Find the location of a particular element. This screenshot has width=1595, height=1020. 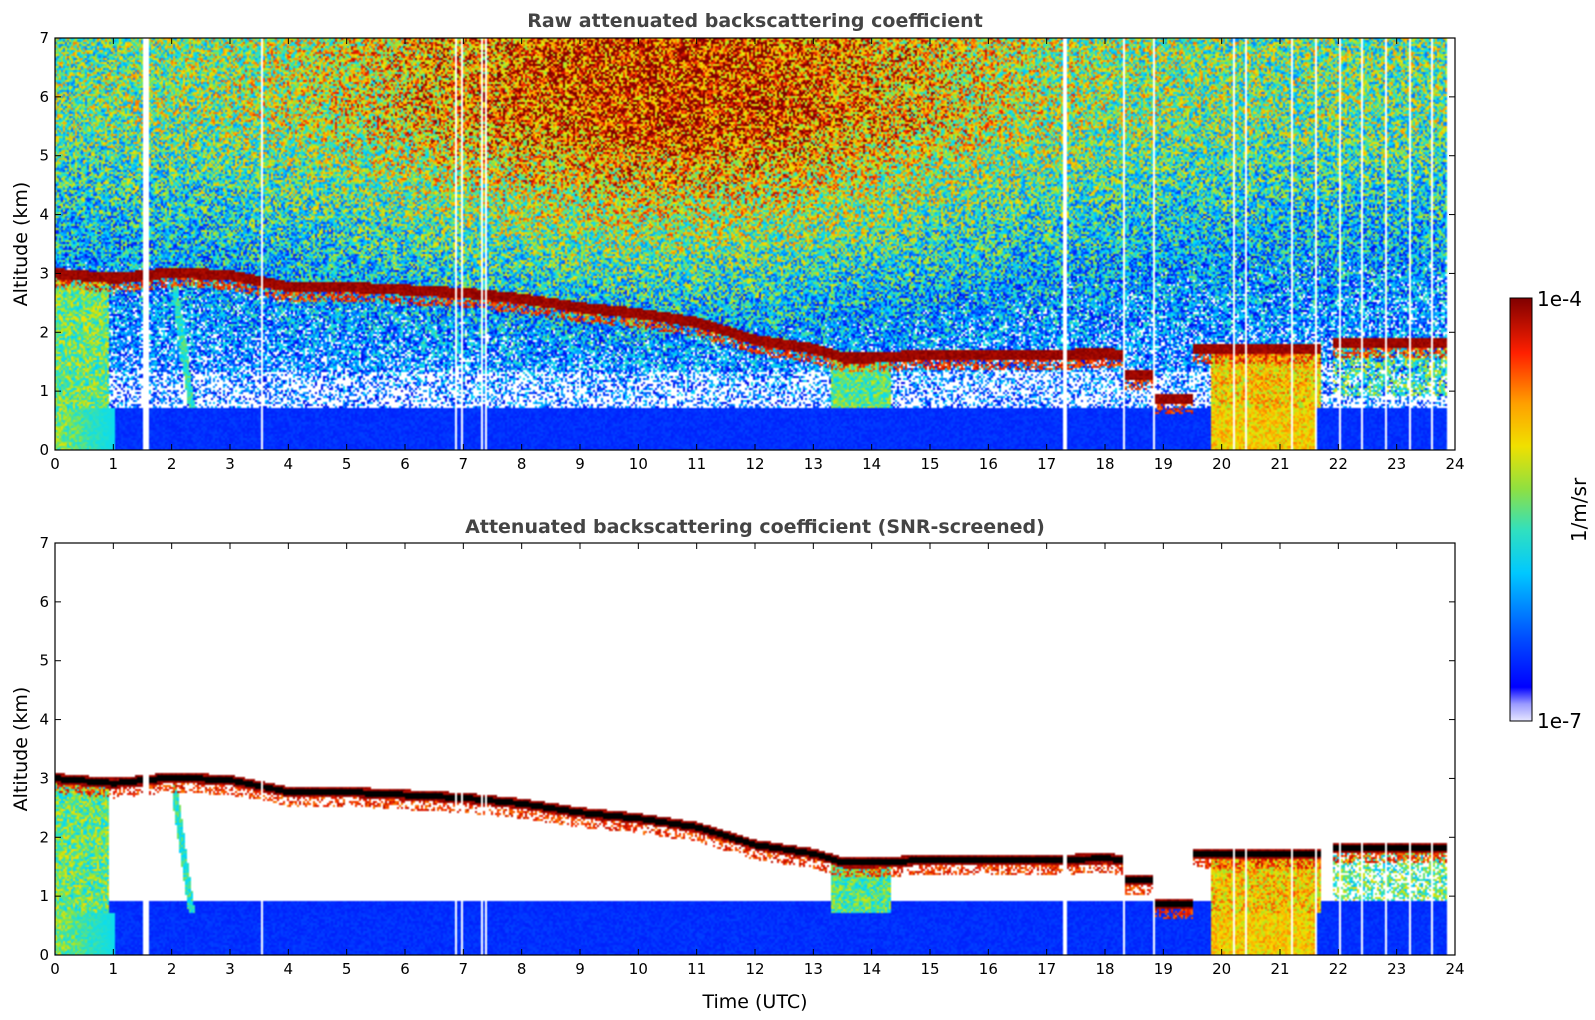

x-axis-label: Time (UTC) is located at coordinates (754, 1002).